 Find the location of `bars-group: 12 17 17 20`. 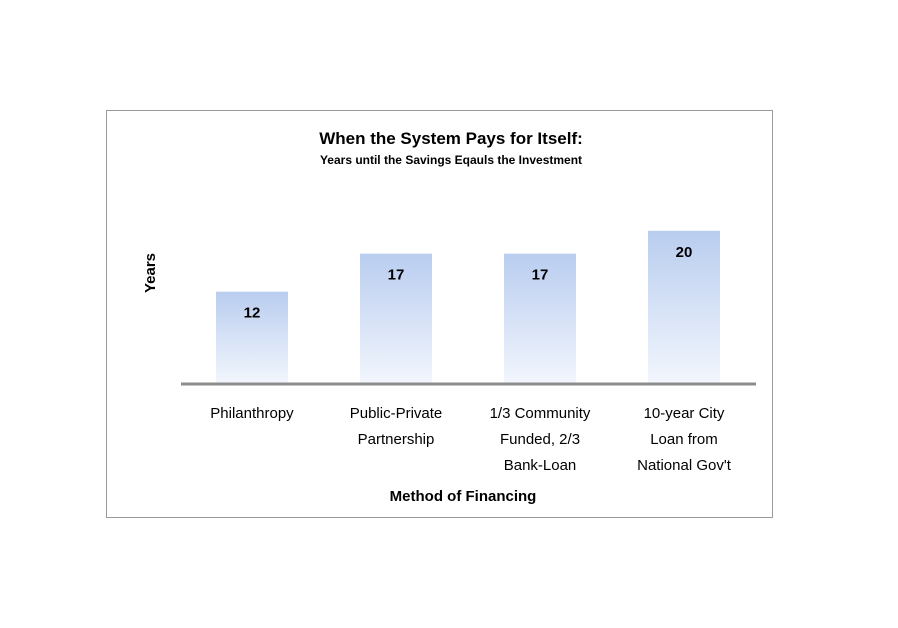

bars-group: 12 17 17 20 is located at coordinates (468, 306).